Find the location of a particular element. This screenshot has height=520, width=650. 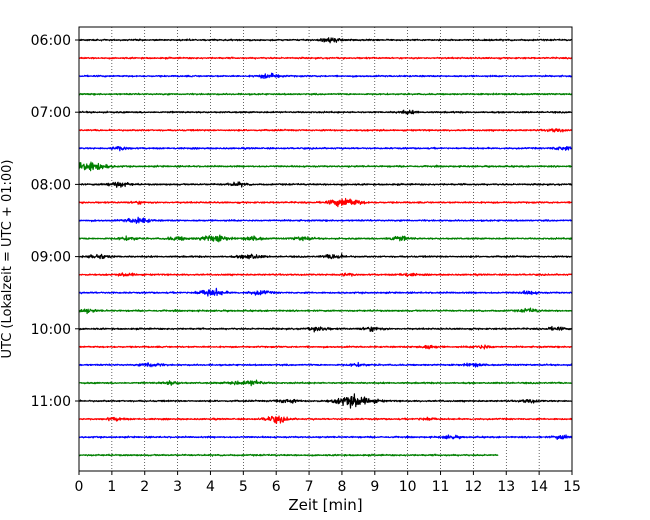

x-tick-label: 8 is located at coordinates (341, 487).